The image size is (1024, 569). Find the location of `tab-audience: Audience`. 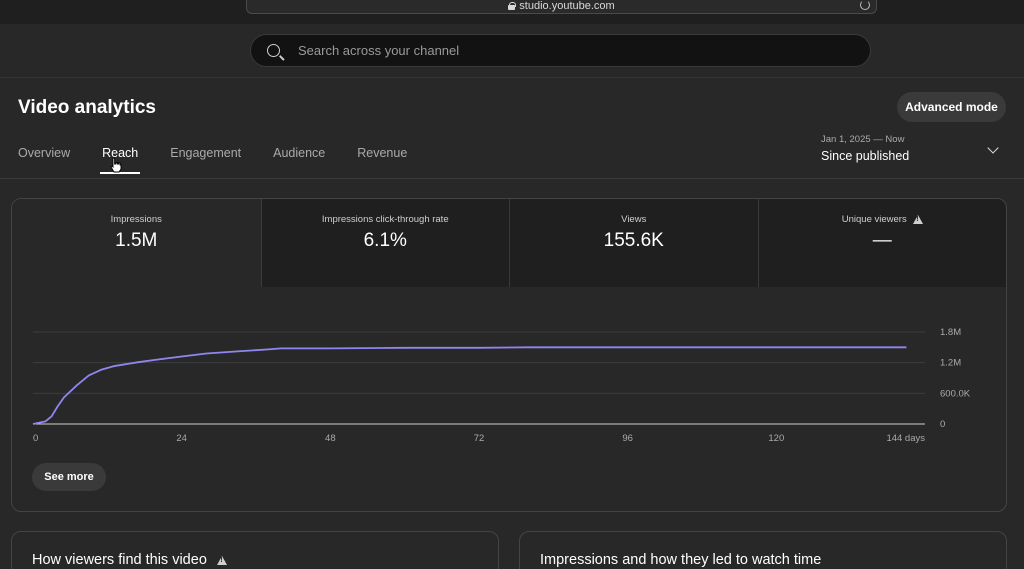

tab-audience: Audience is located at coordinates (299, 153).